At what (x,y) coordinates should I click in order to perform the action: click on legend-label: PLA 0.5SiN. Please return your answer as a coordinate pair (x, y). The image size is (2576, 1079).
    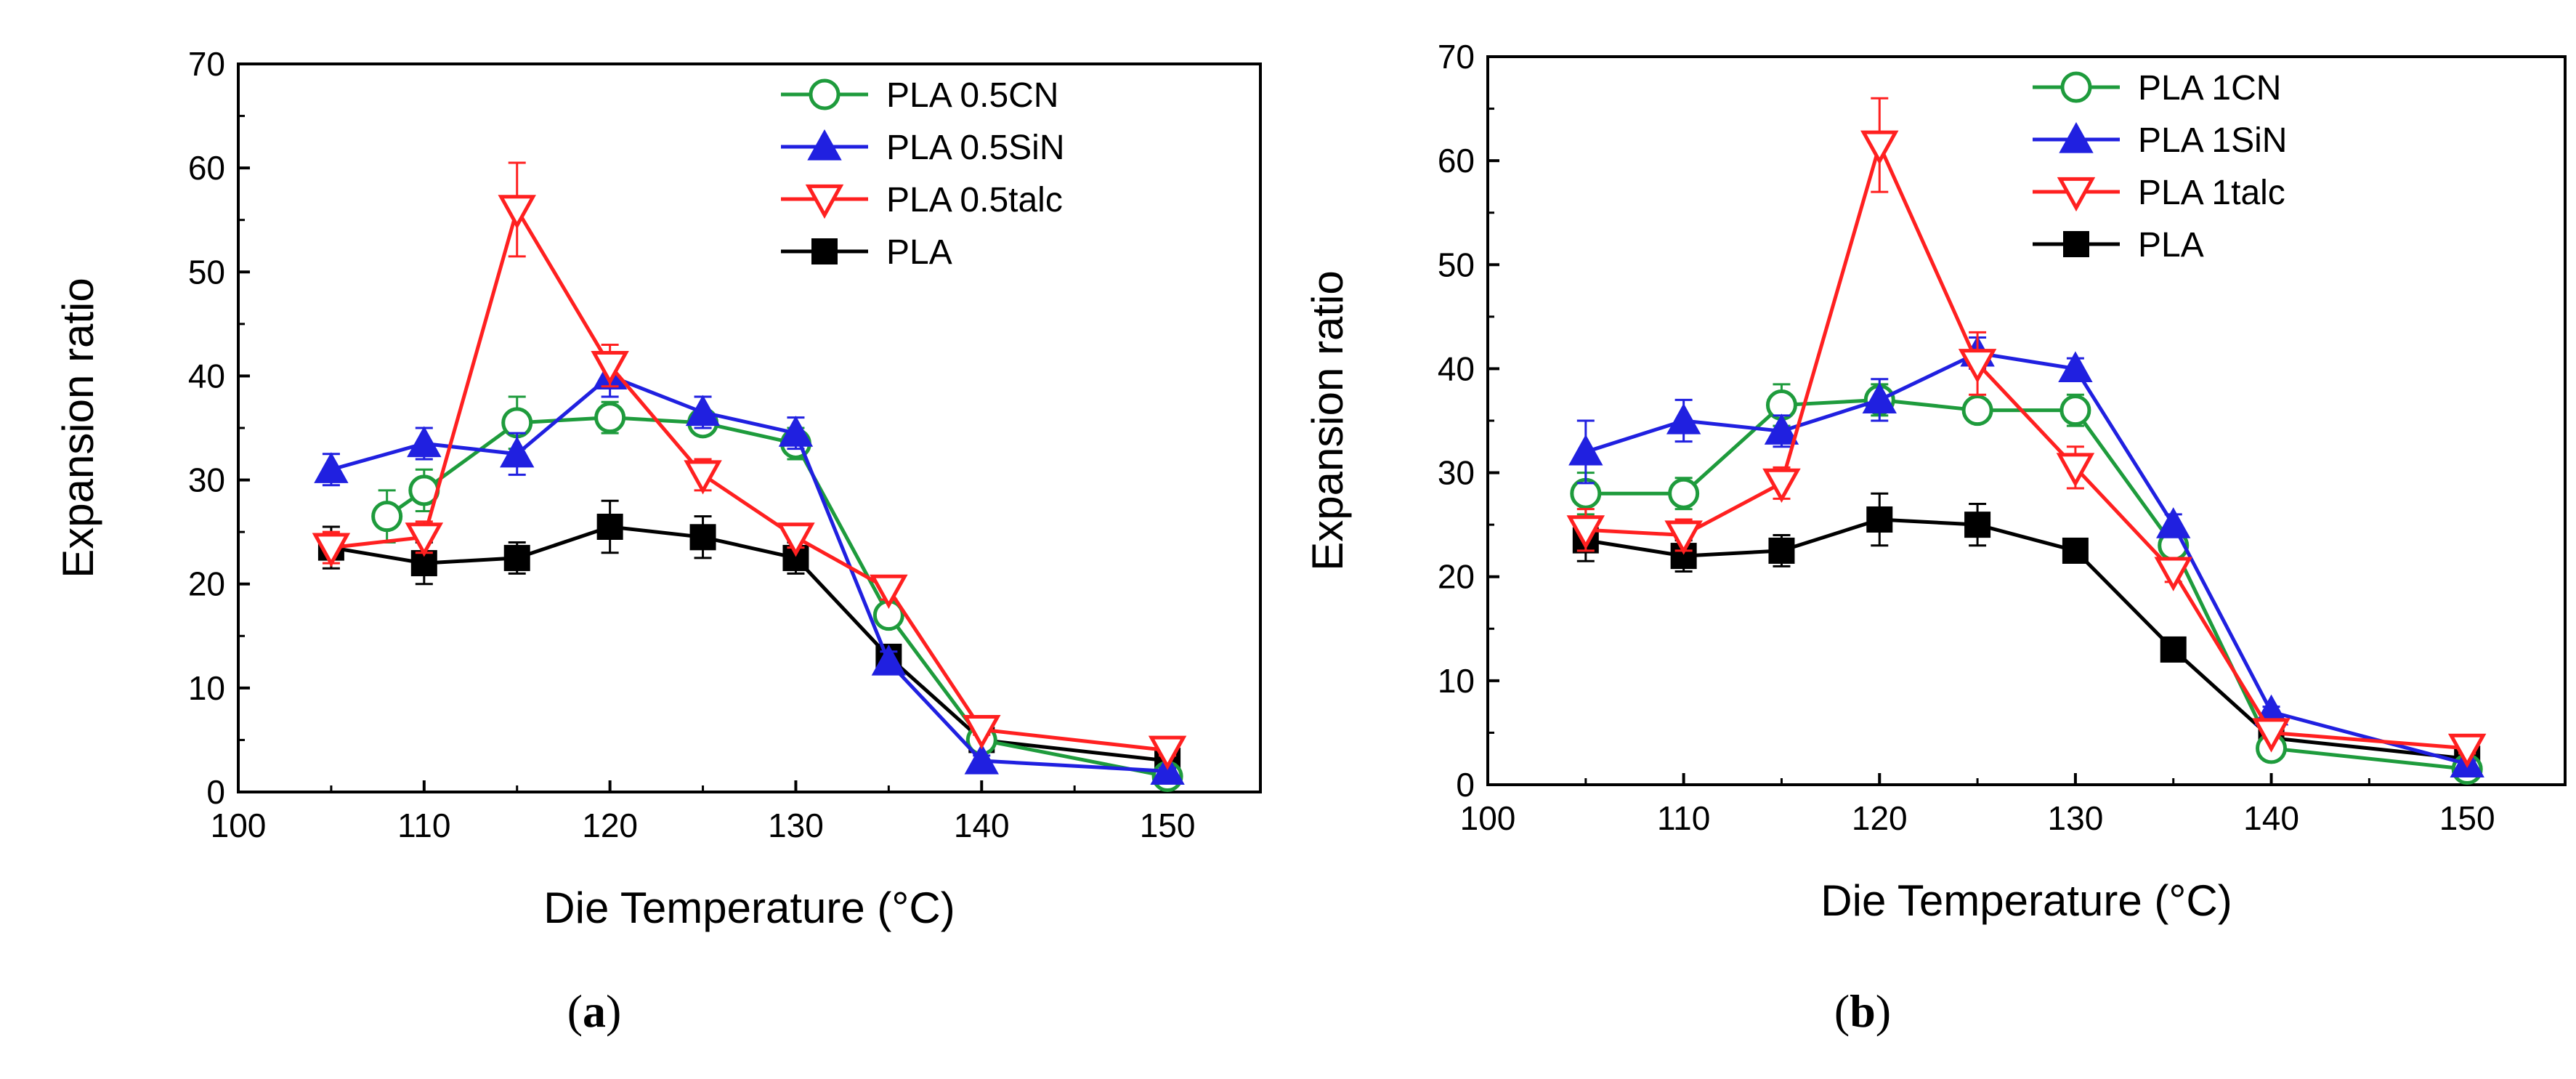
    Looking at the image, I should click on (975, 148).